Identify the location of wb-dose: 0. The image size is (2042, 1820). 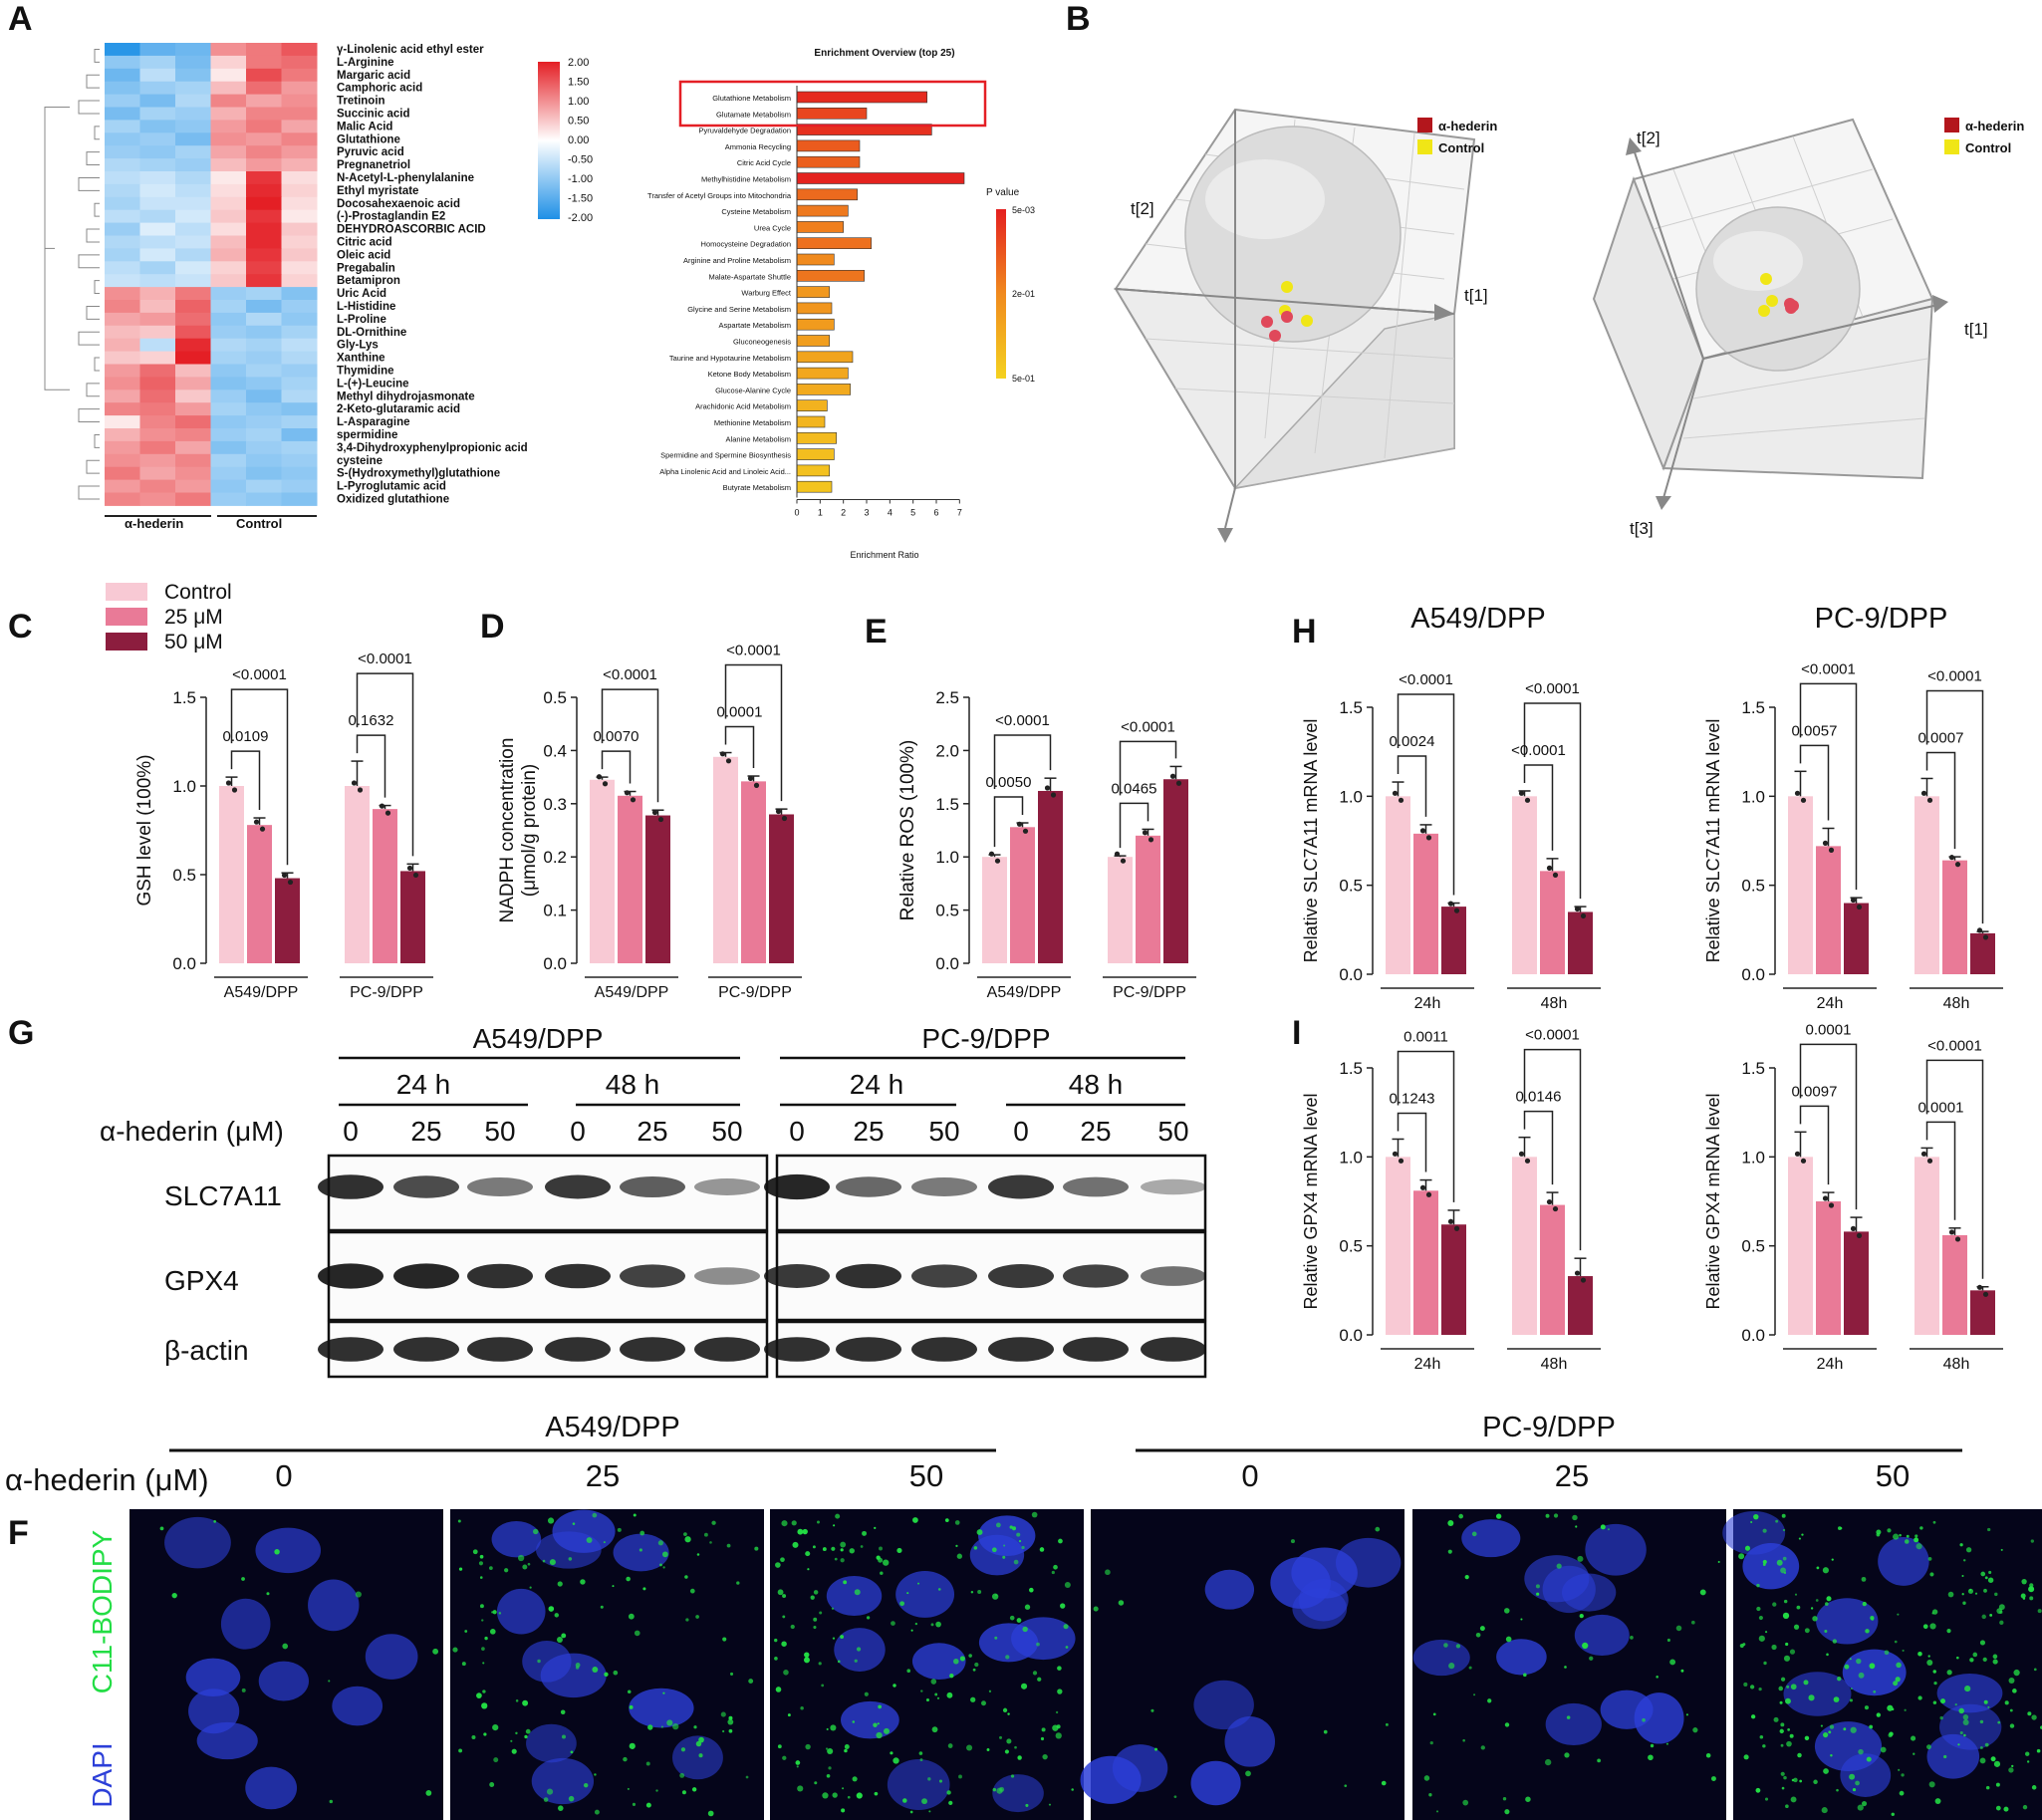
(578, 1131).